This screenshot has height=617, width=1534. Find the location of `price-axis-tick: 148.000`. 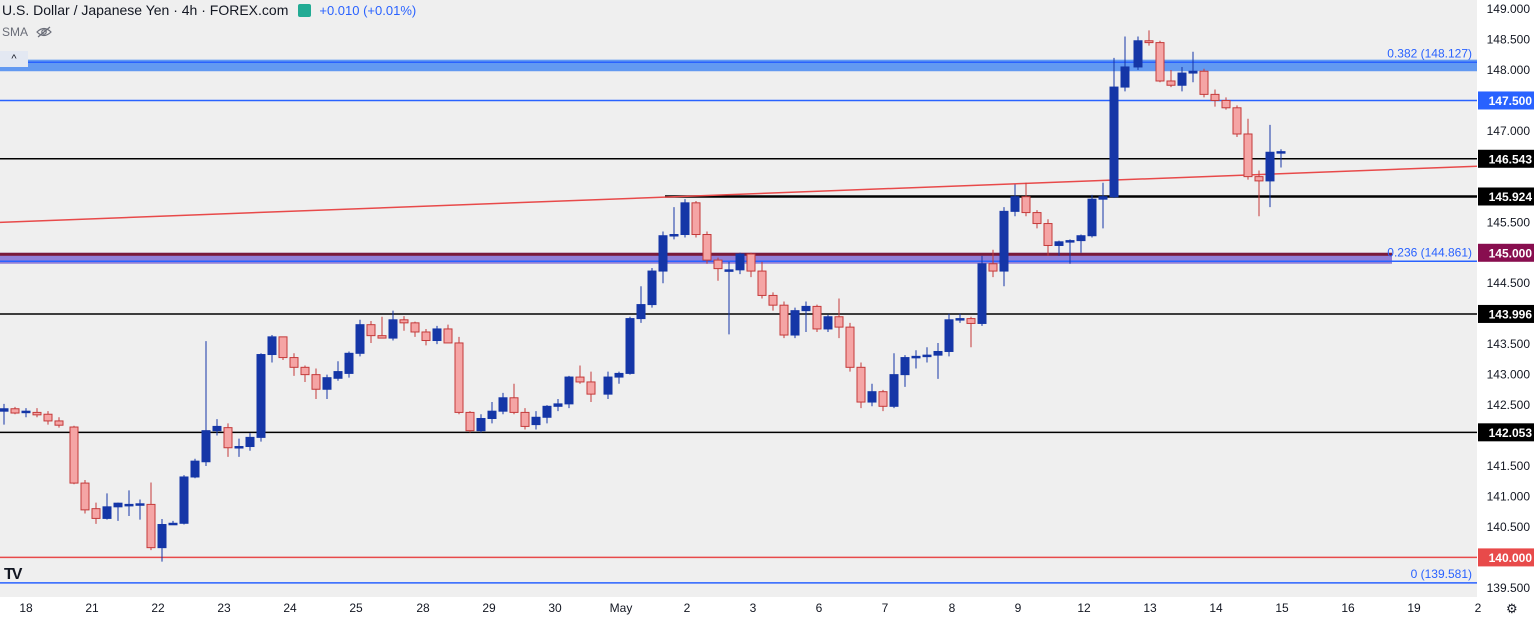

price-axis-tick: 148.000 is located at coordinates (1509, 70).